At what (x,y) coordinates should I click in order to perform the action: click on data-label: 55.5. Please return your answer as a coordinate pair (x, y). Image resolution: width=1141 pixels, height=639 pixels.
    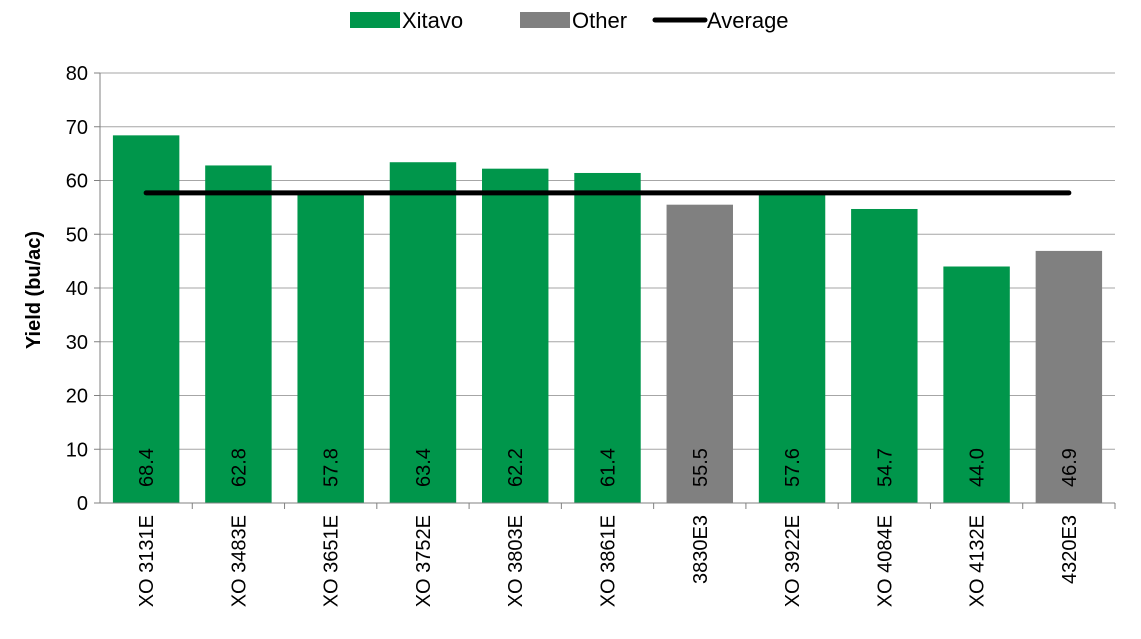
    Looking at the image, I should click on (701, 467).